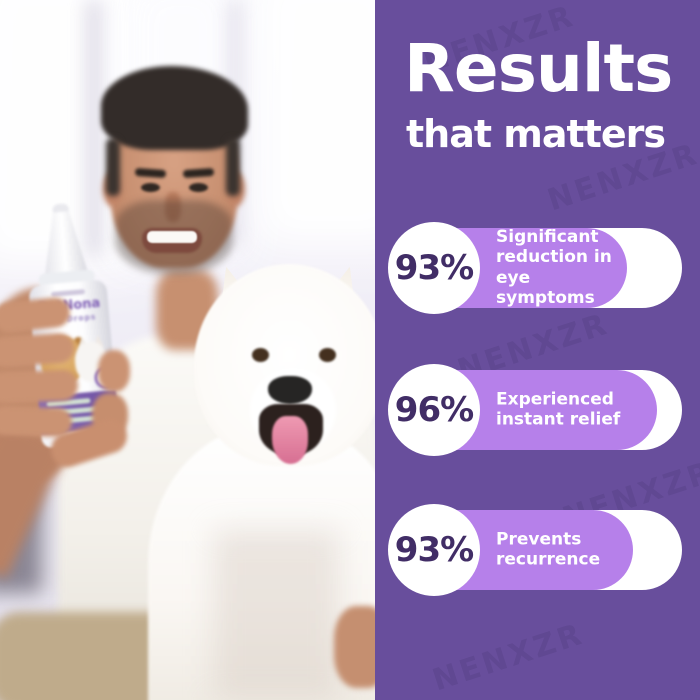 The width and height of the screenshot is (700, 700). Describe the element at coordinates (114, 371) in the screenshot. I see `fingertip` at that location.